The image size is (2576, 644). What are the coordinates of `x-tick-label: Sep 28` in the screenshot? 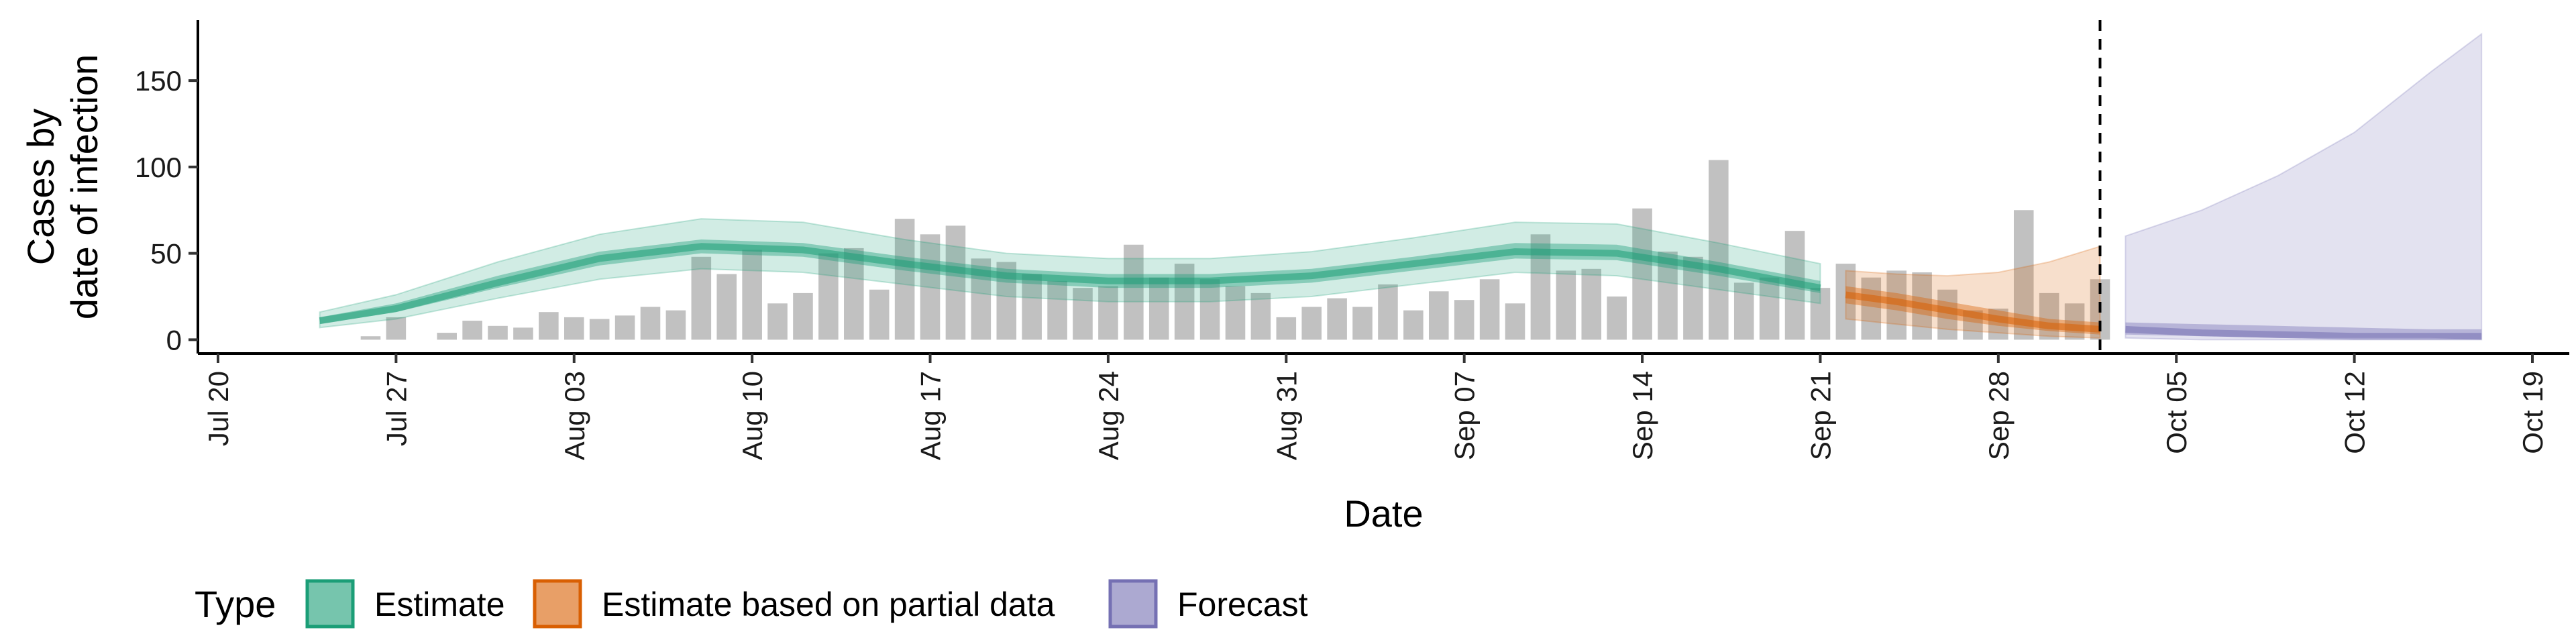 It's located at (1999, 415).